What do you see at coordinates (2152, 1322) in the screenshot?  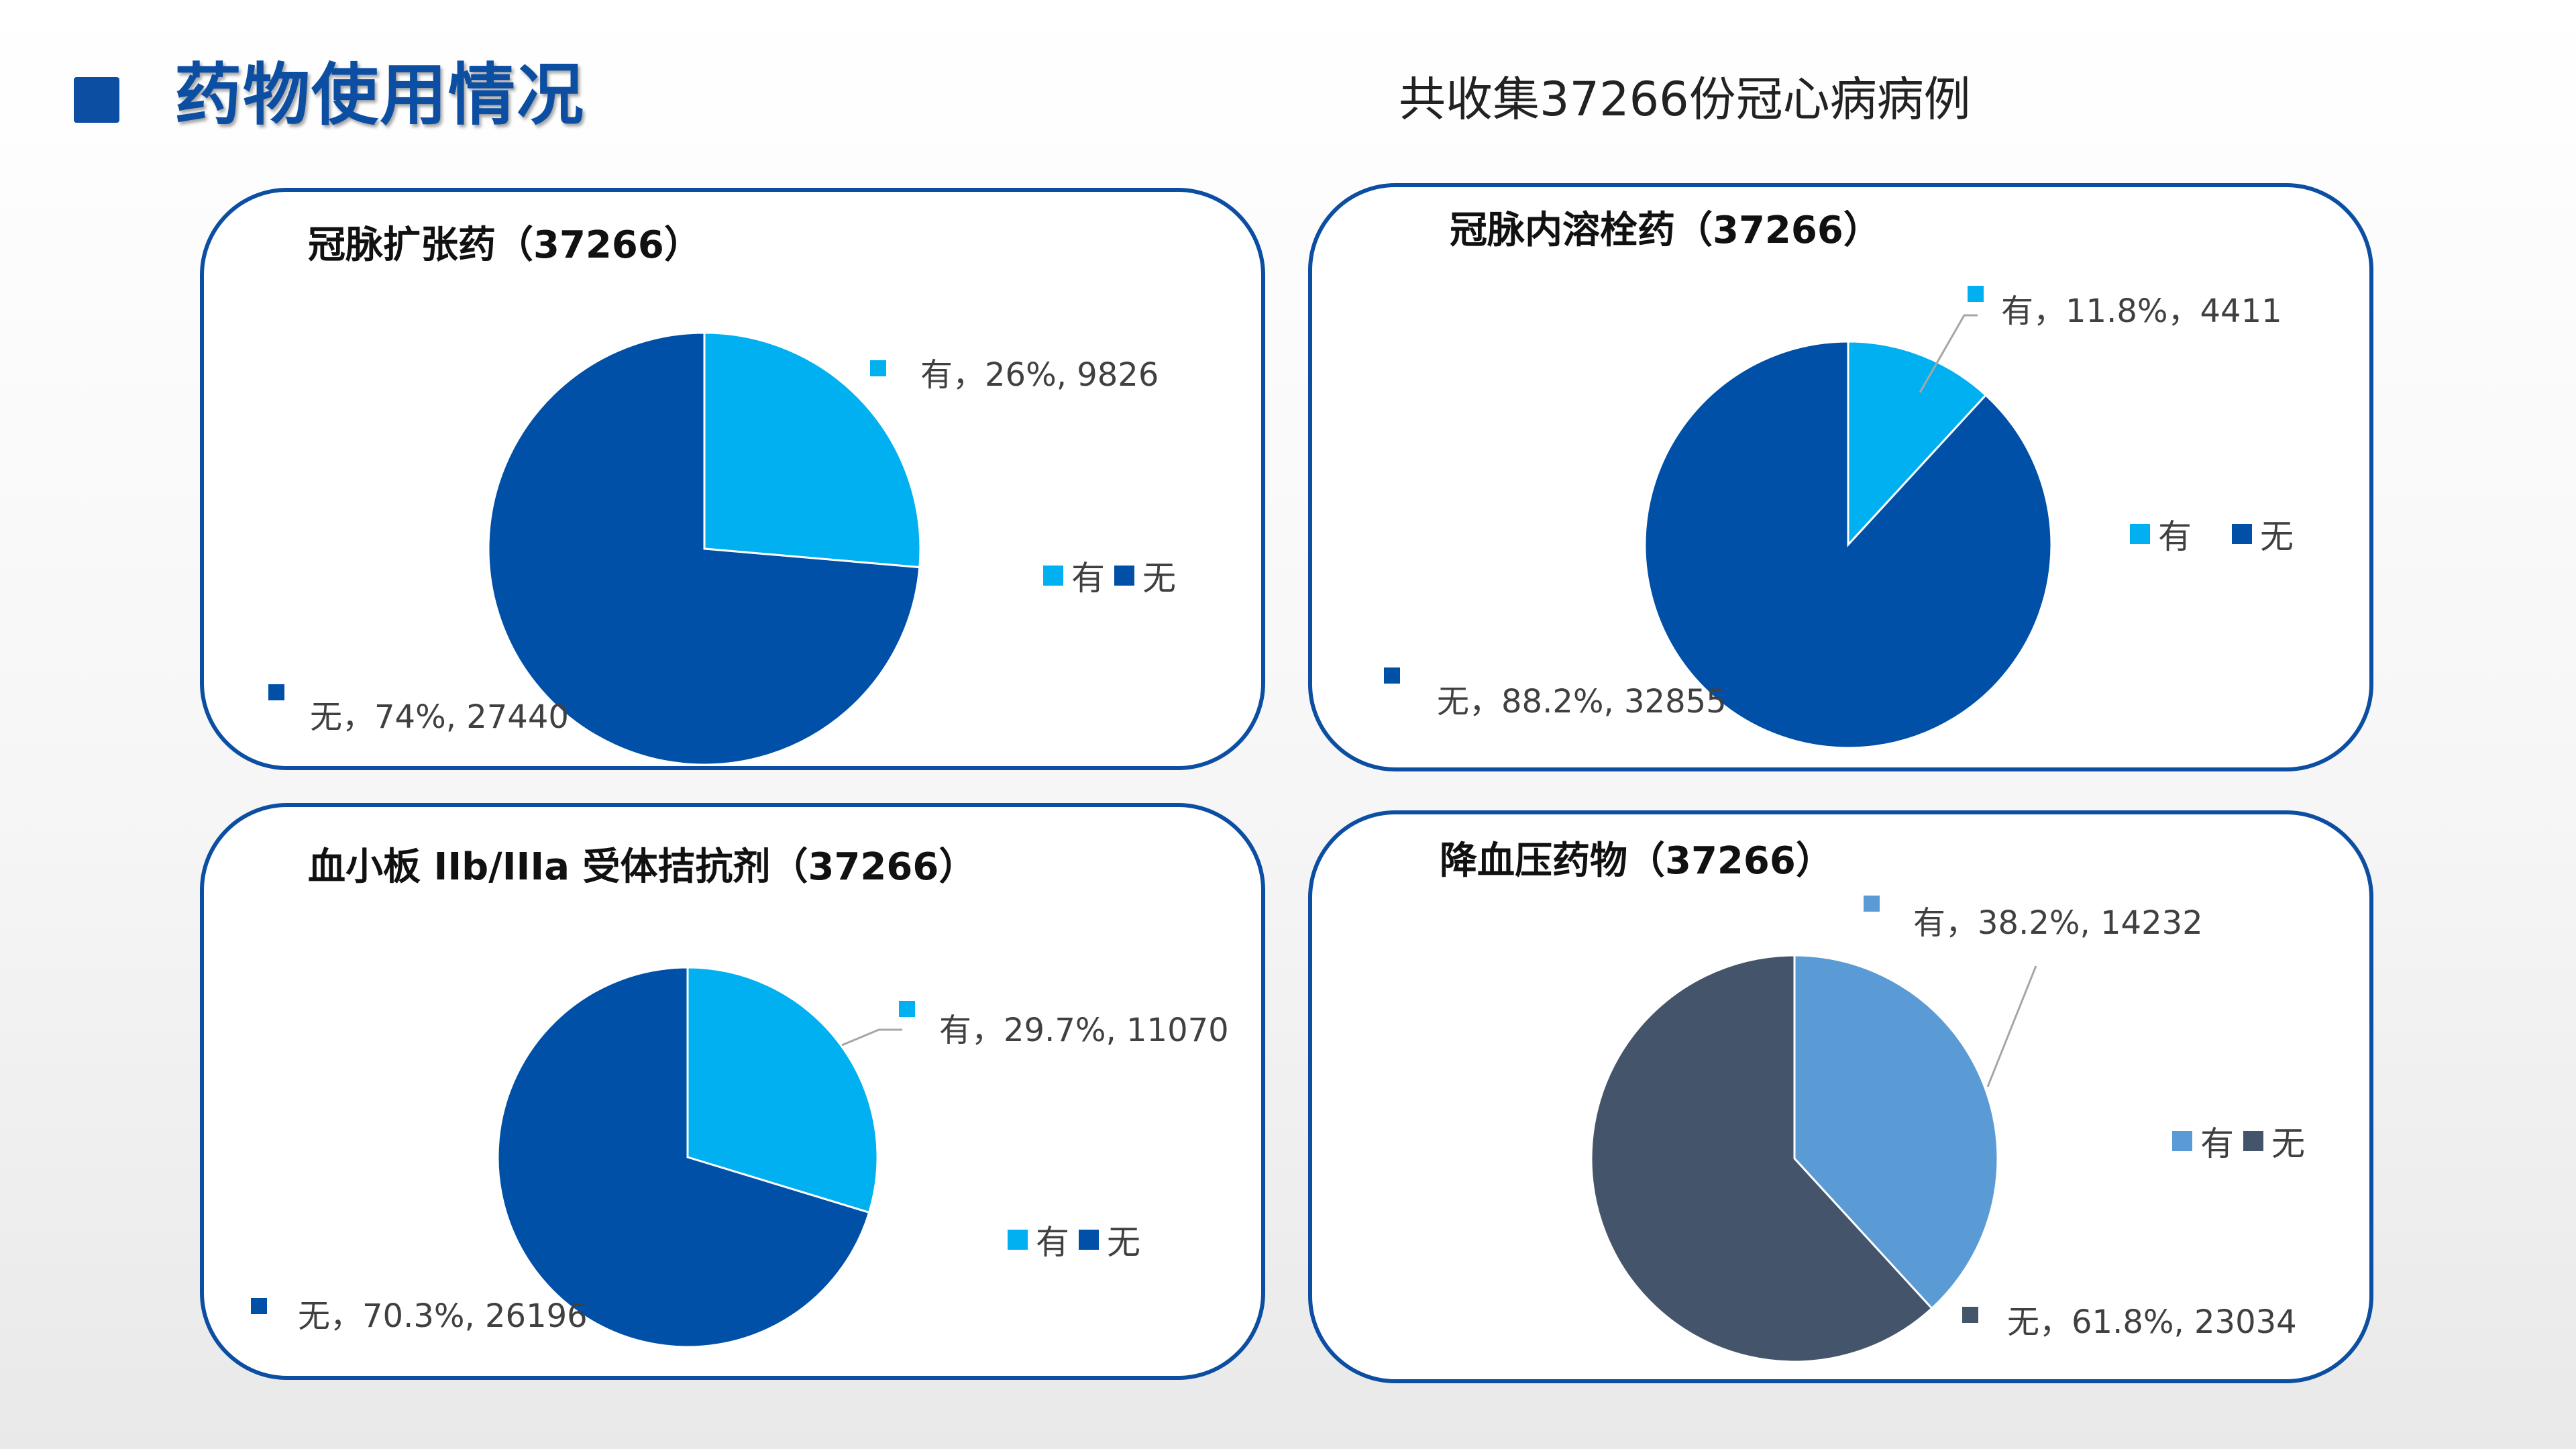 I see `data-label: 无，61.8%, 23034` at bounding box center [2152, 1322].